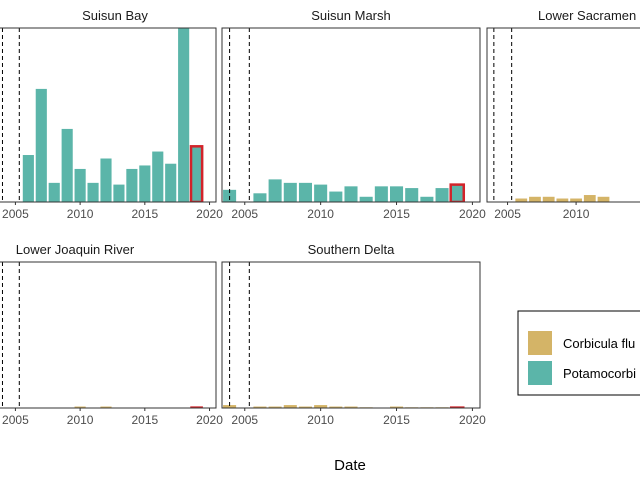  What do you see at coordinates (599, 343) in the screenshot?
I see `legend-label-corbicula: Corbicula flu` at bounding box center [599, 343].